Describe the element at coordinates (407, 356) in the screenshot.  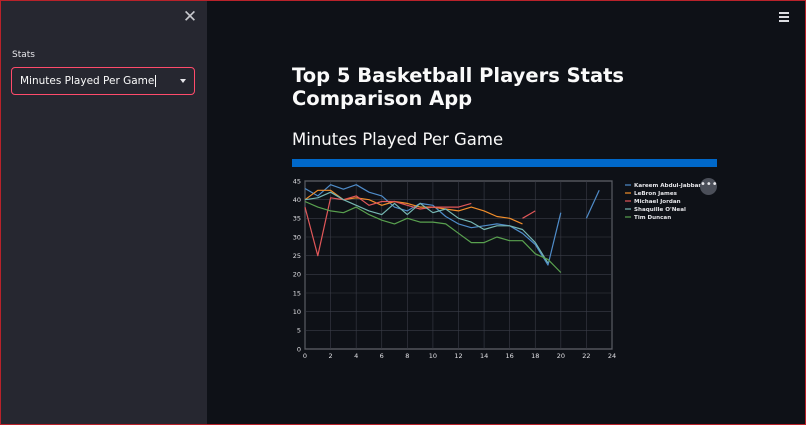
I see `x-tick-label: 8` at that location.